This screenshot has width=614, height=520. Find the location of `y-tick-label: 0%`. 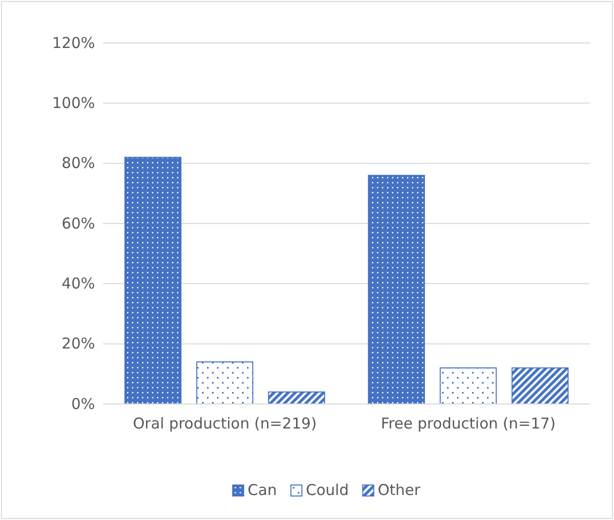

y-tick-label: 0% is located at coordinates (83, 403).